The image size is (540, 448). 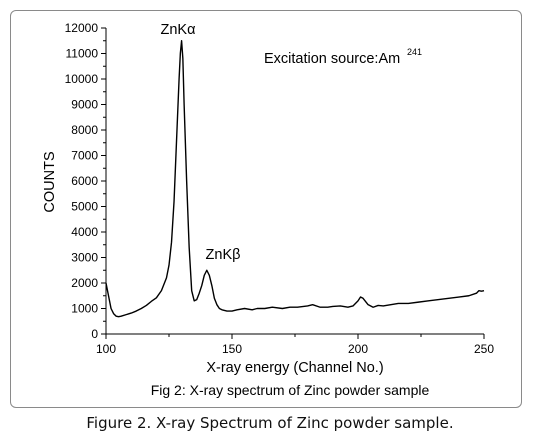 What do you see at coordinates (84, 232) in the screenshot?
I see `y-tick-label: 4000` at bounding box center [84, 232].